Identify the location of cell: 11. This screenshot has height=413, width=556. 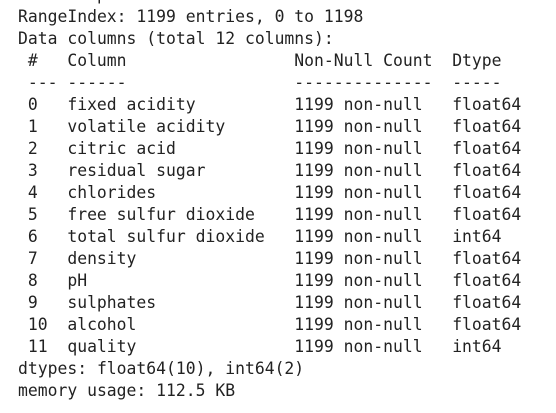
(37, 346).